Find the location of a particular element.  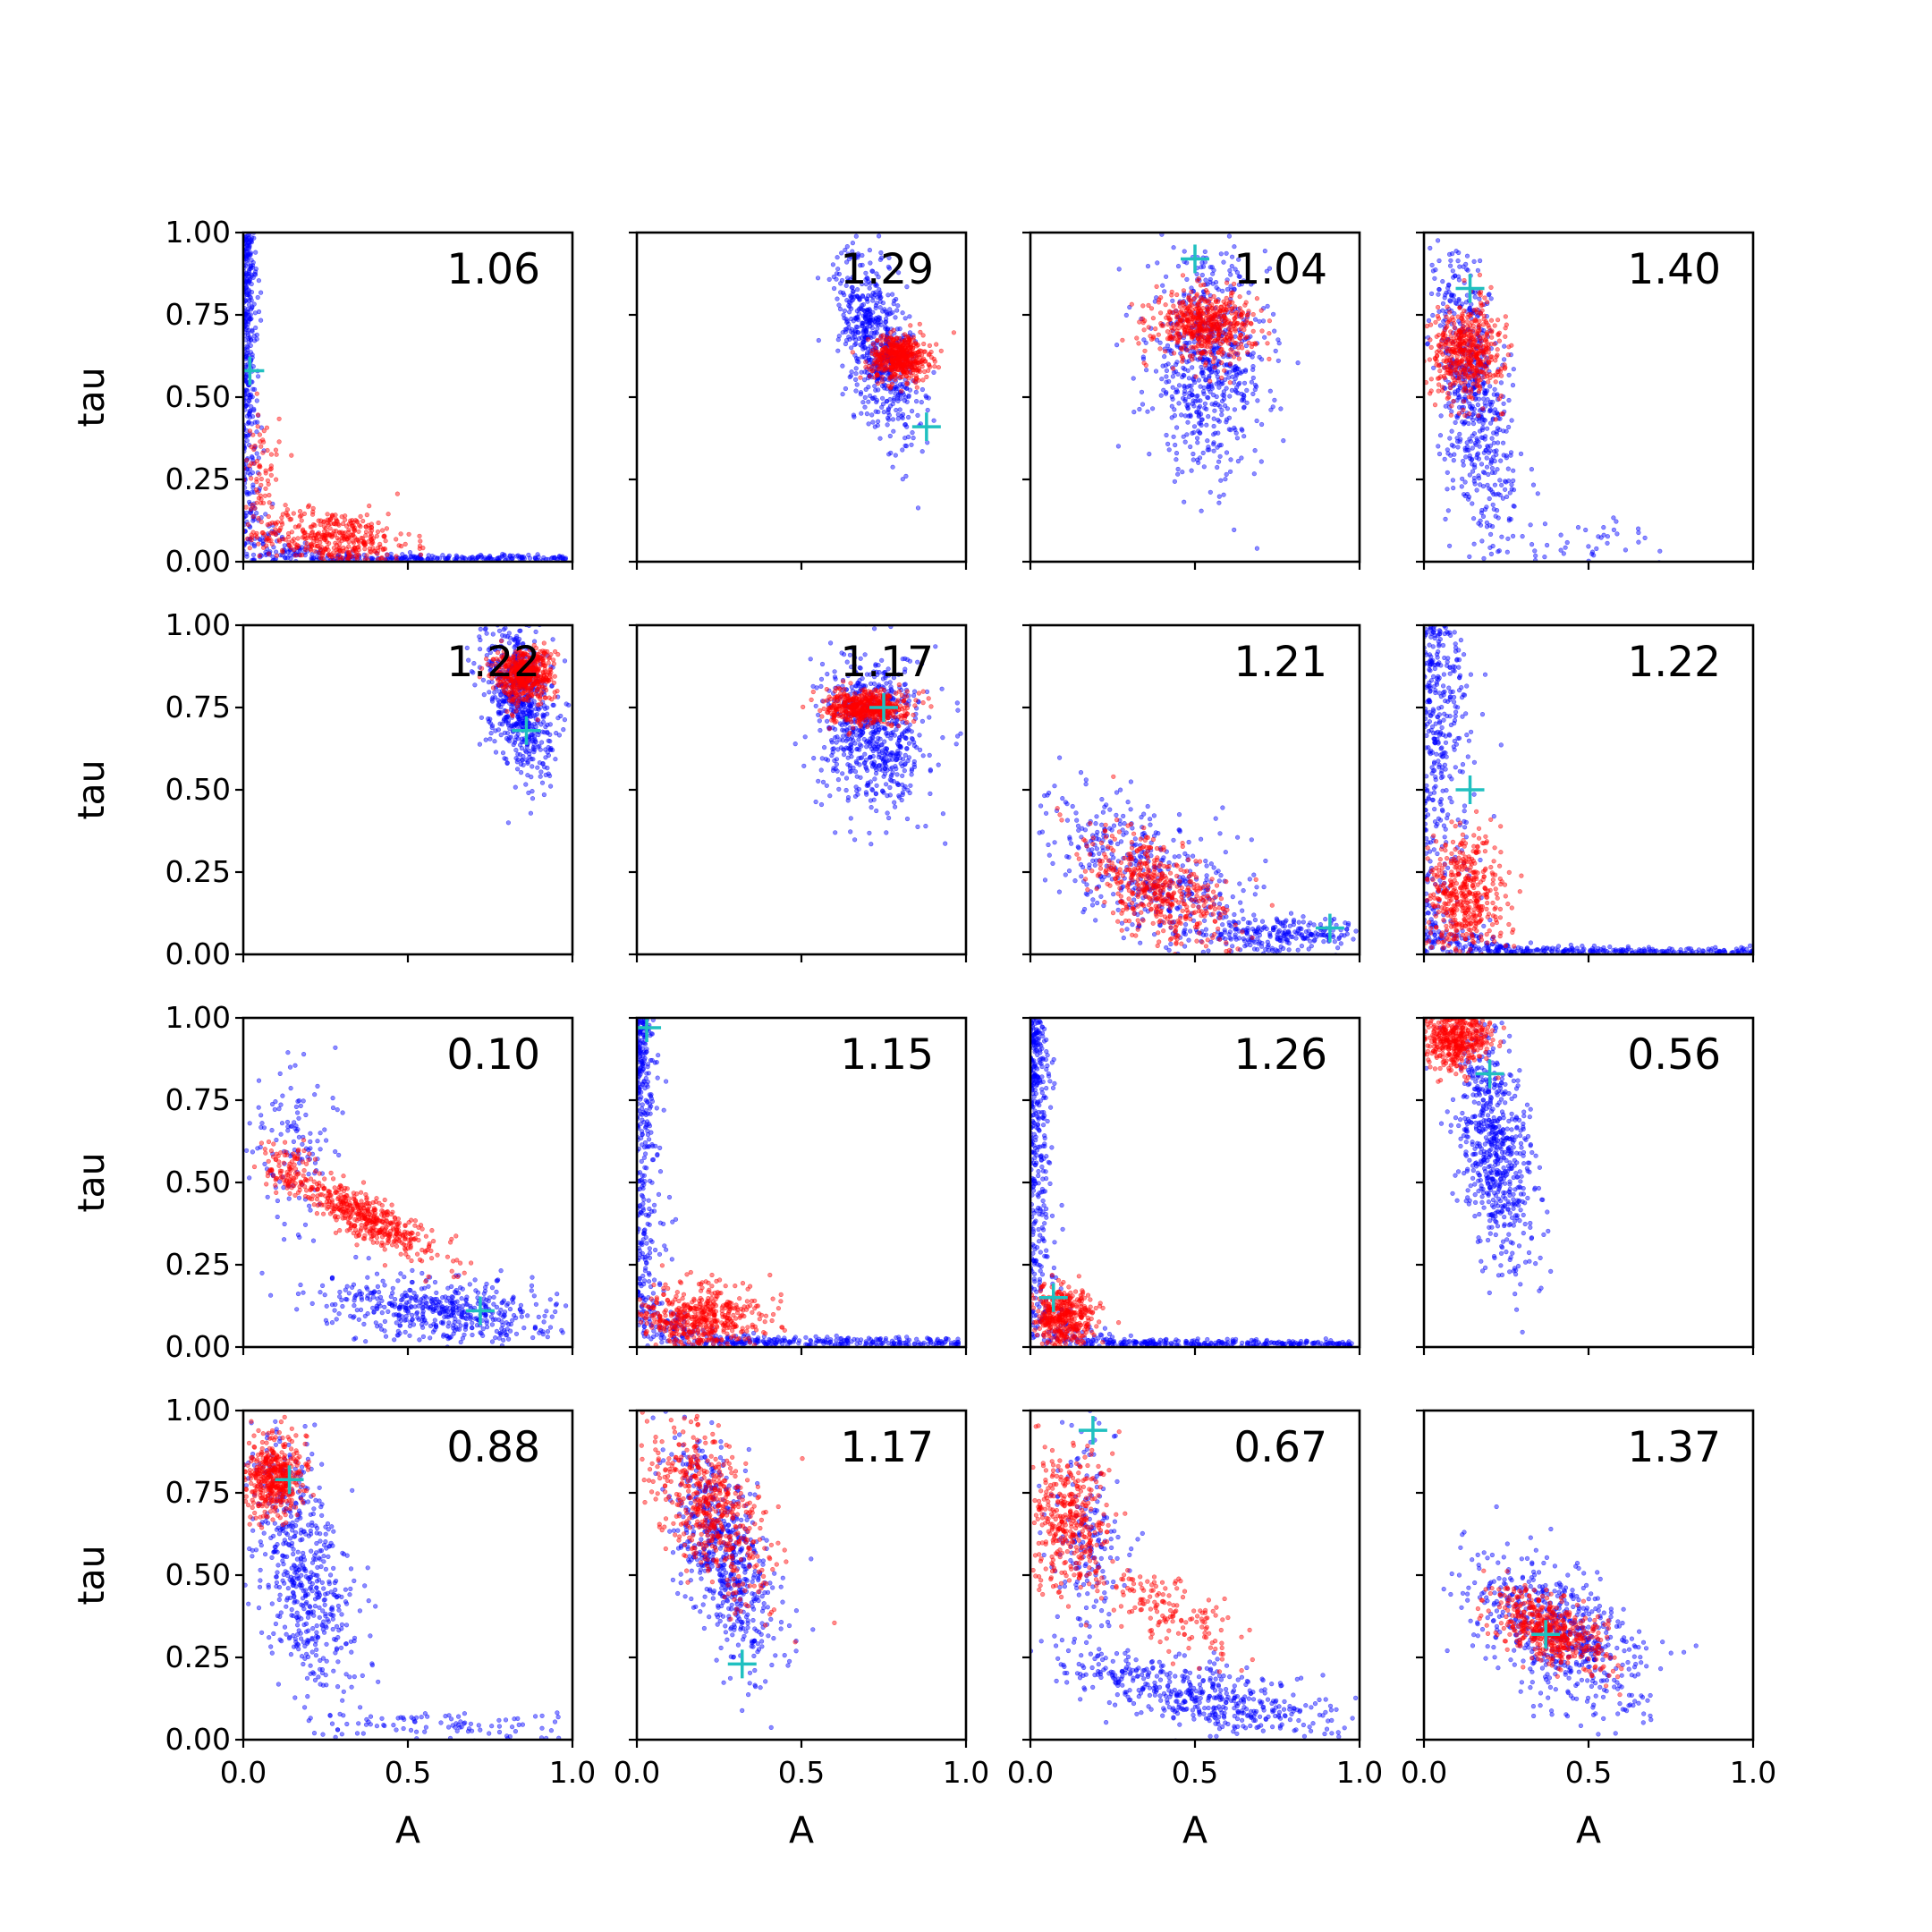

y-tick-label: 0.50 is located at coordinates (198, 396).